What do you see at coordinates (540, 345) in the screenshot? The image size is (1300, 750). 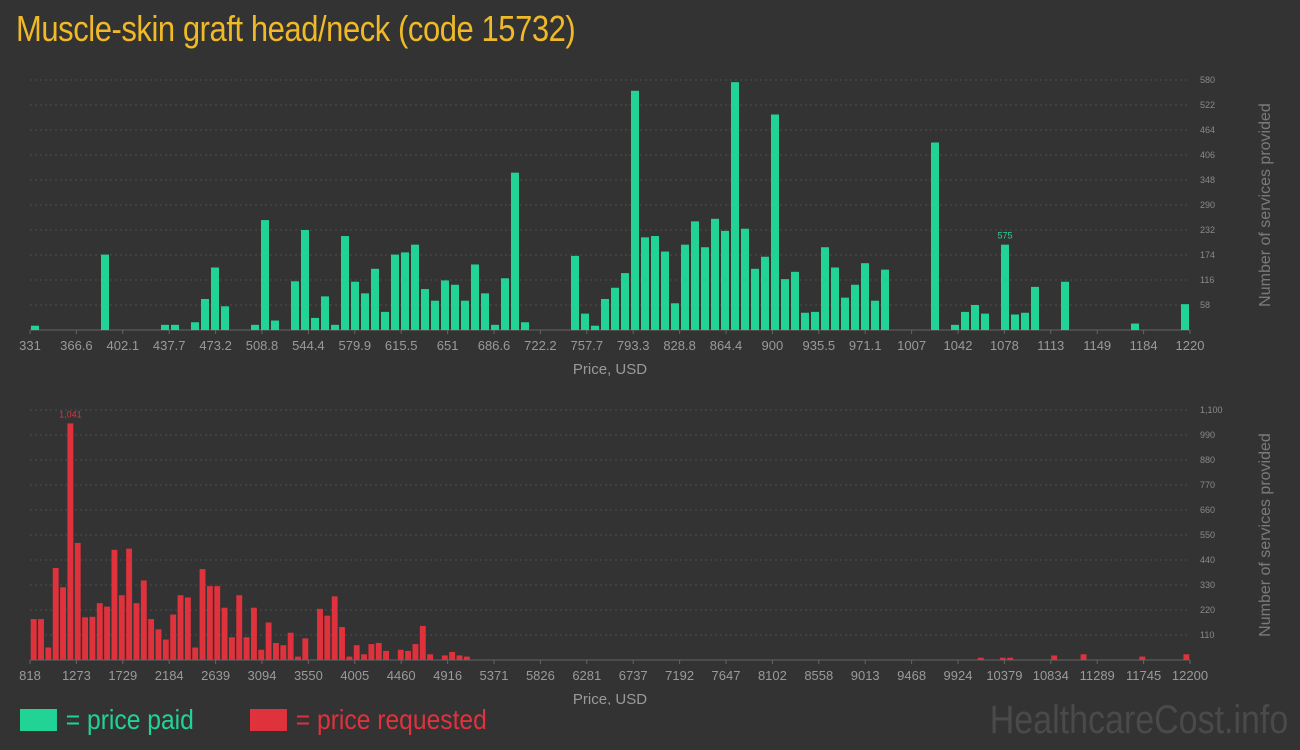 I see `x-tick-label: 722.2` at bounding box center [540, 345].